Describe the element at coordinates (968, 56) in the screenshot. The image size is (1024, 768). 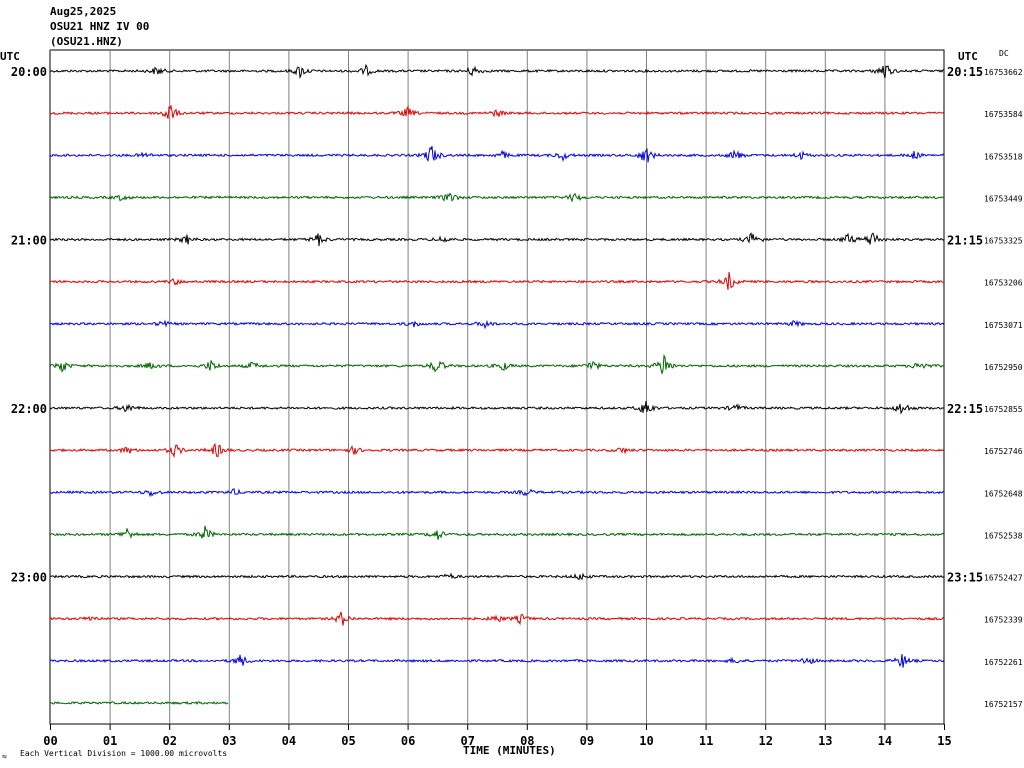
I see `right-timezone-label: UTC` at that location.